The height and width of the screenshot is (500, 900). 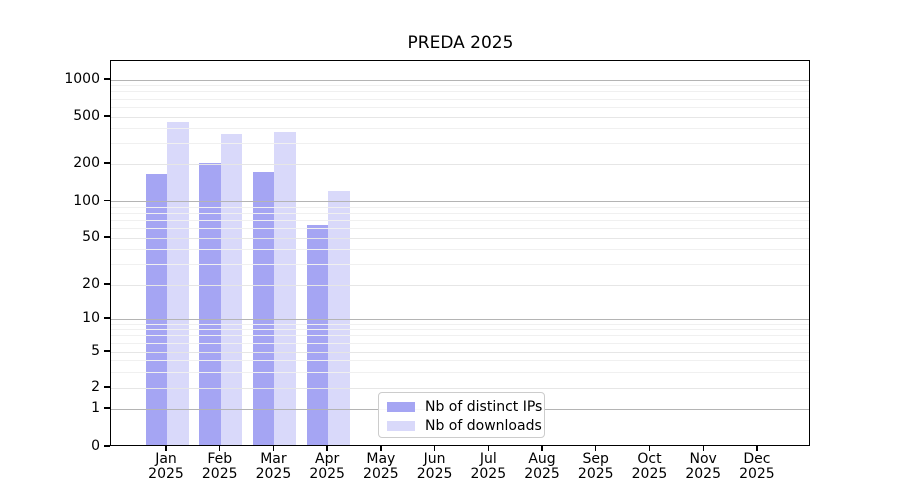 What do you see at coordinates (757, 466) in the screenshot?
I see `x-tick-label: Dec 2025` at bounding box center [757, 466].